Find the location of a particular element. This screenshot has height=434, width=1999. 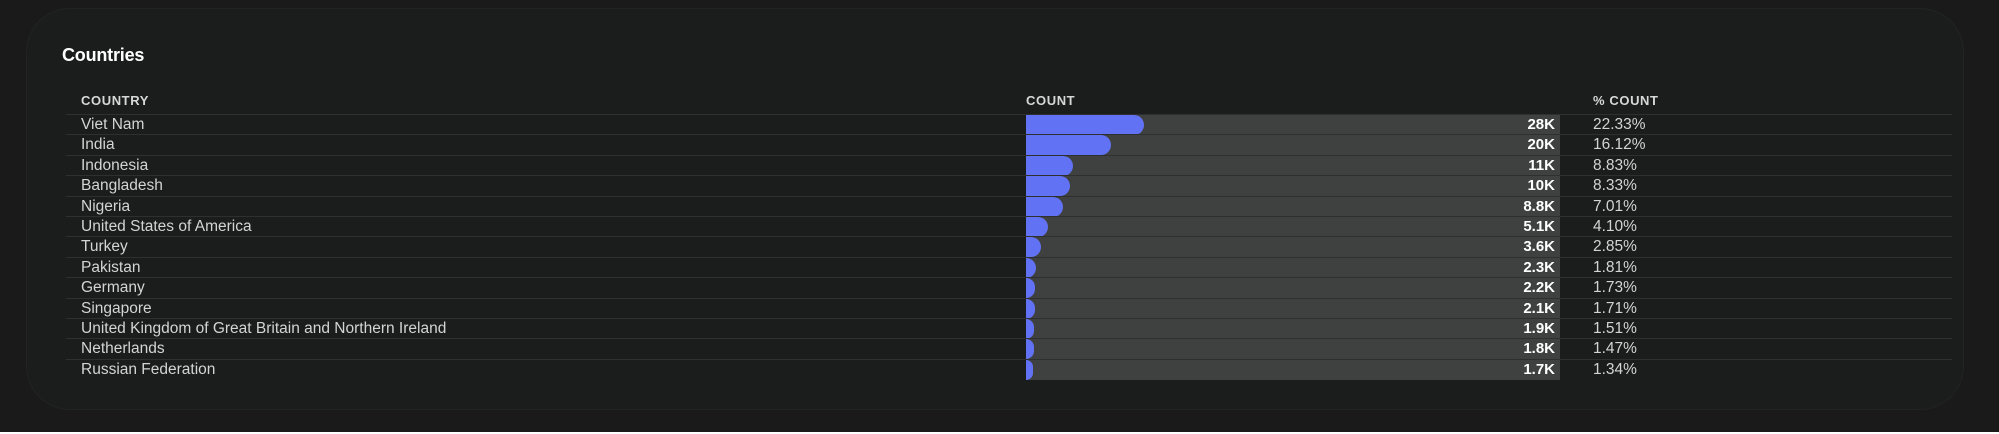

cell-country: Pakistan is located at coordinates (111, 267).